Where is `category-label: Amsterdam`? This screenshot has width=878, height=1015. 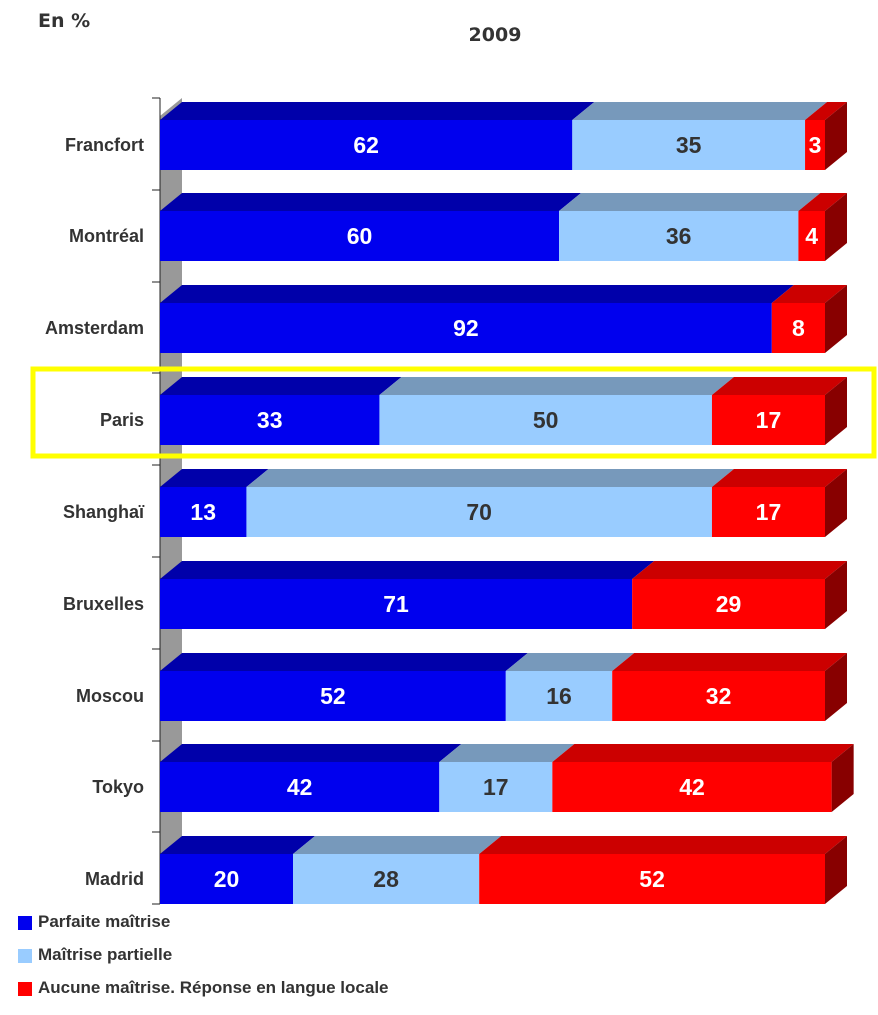
category-label: Amsterdam is located at coordinates (94, 328).